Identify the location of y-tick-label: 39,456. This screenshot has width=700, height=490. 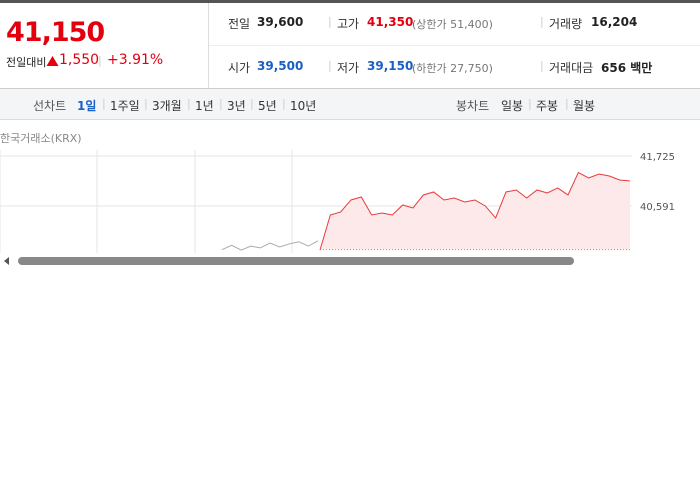
(657, 252).